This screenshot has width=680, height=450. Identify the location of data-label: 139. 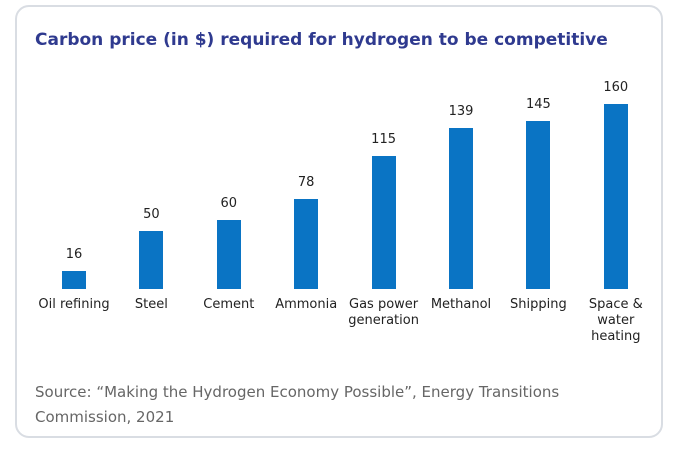
(461, 112).